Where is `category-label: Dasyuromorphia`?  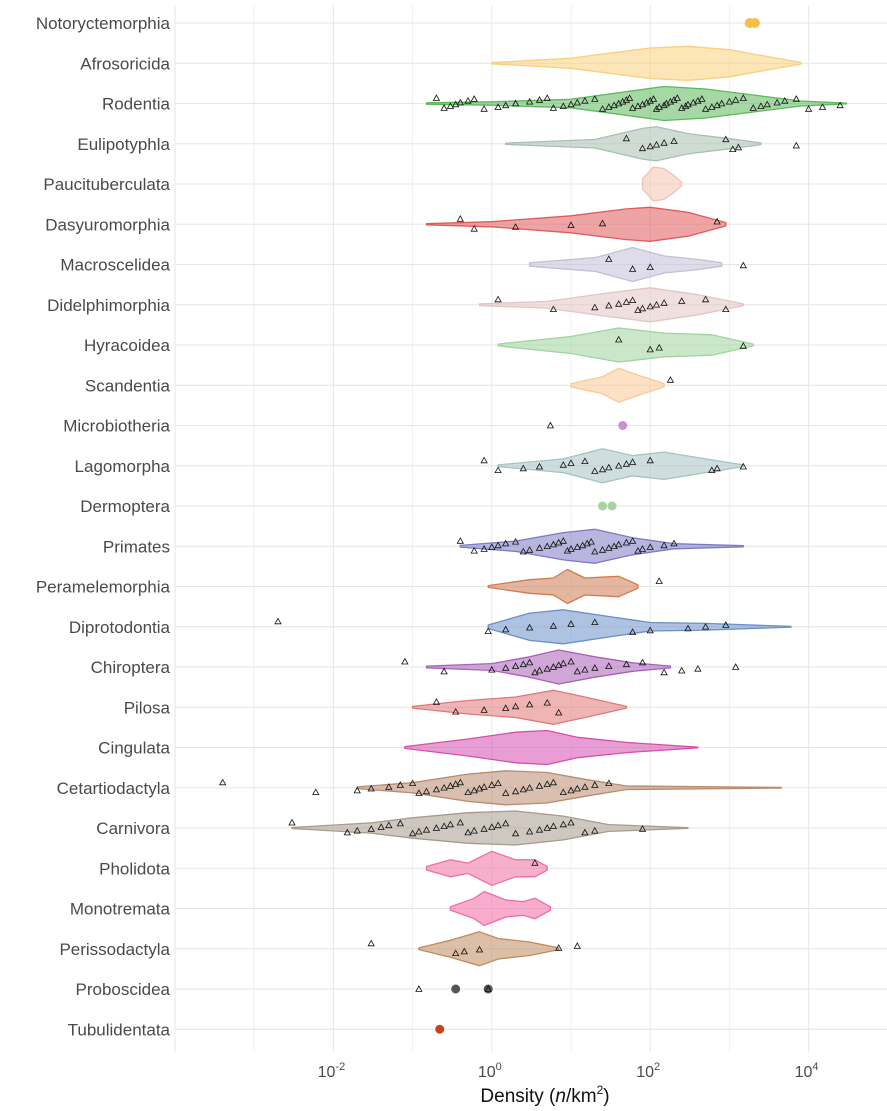 category-label: Dasyuromorphia is located at coordinates (107, 224).